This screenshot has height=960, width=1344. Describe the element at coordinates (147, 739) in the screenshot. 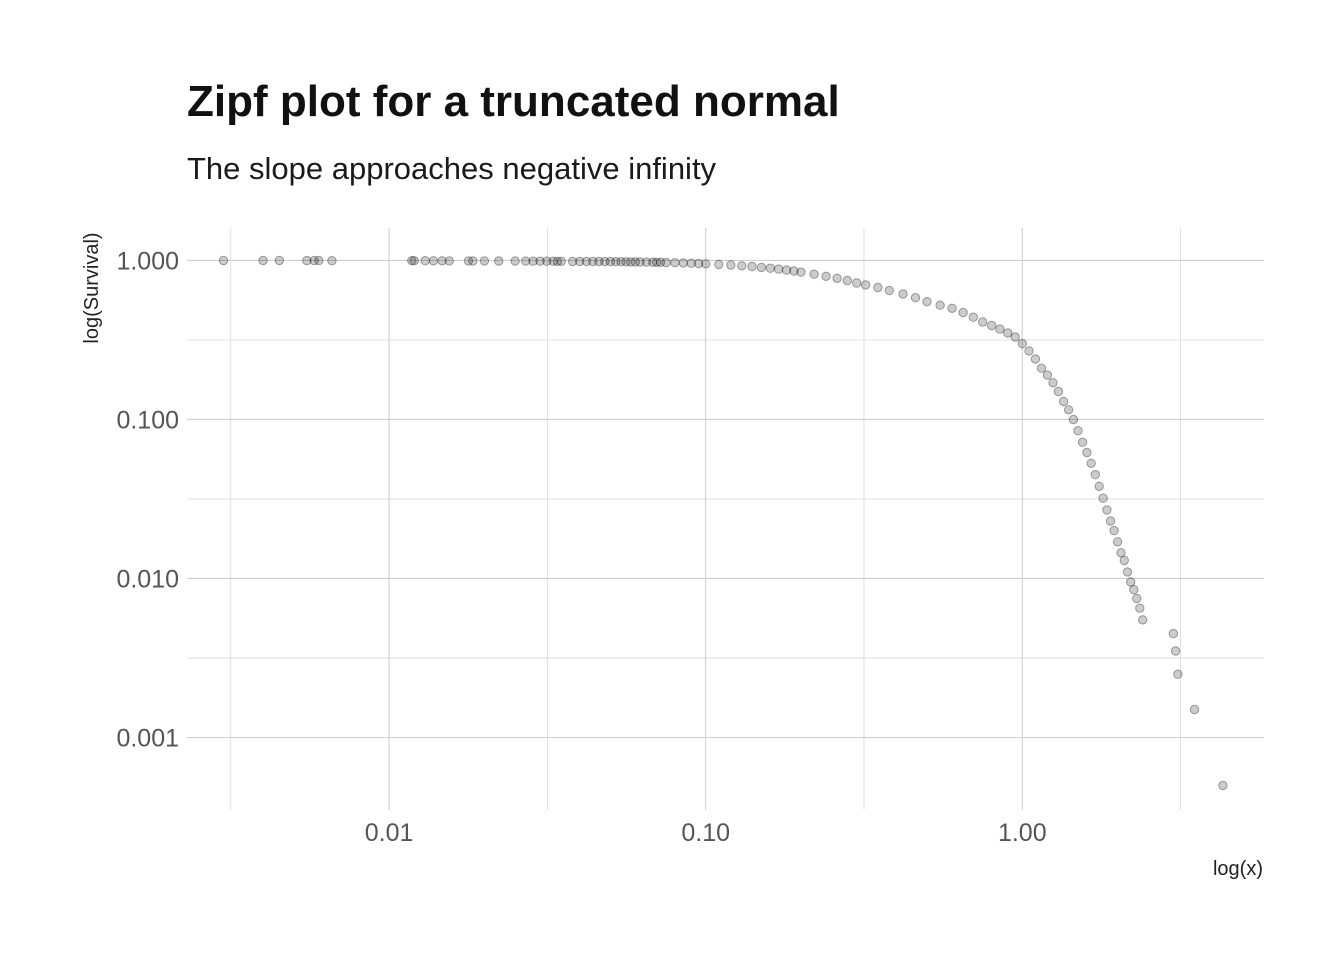

I see `y-tick-label: 0.001` at that location.